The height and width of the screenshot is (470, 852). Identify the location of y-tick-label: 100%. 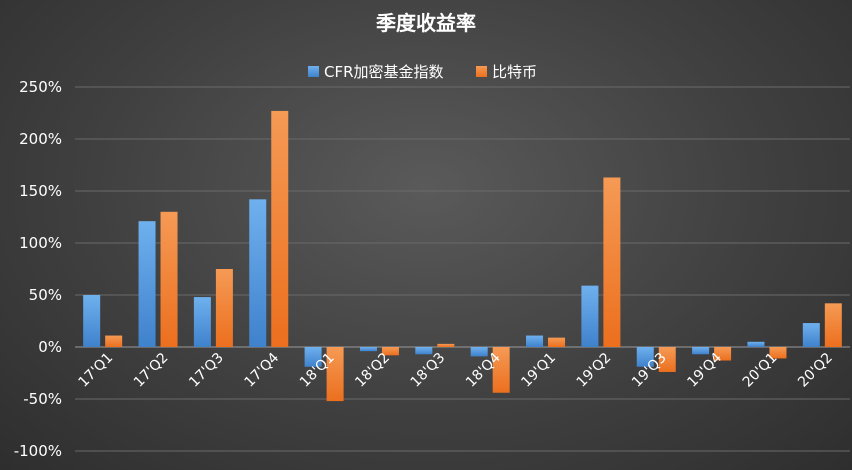
(40, 243).